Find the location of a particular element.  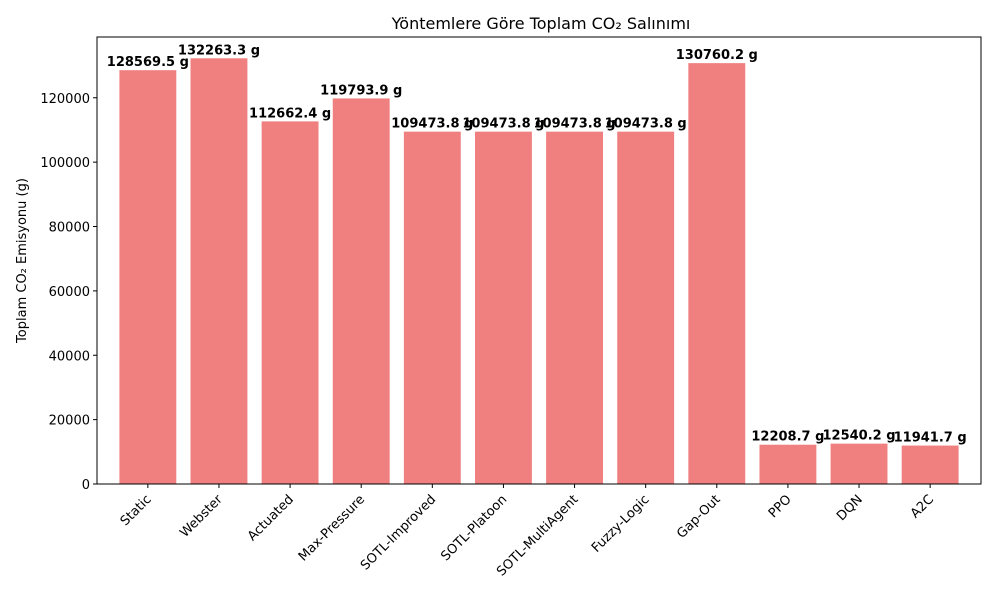

data-label: 132263.3 g is located at coordinates (219, 50).